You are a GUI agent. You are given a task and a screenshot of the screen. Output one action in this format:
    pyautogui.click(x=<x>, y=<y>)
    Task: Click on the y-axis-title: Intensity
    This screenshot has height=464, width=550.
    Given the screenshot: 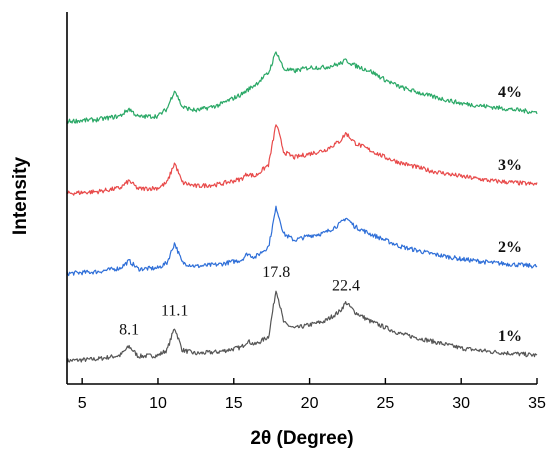 What is the action you would take?
    pyautogui.click(x=20, y=196)
    